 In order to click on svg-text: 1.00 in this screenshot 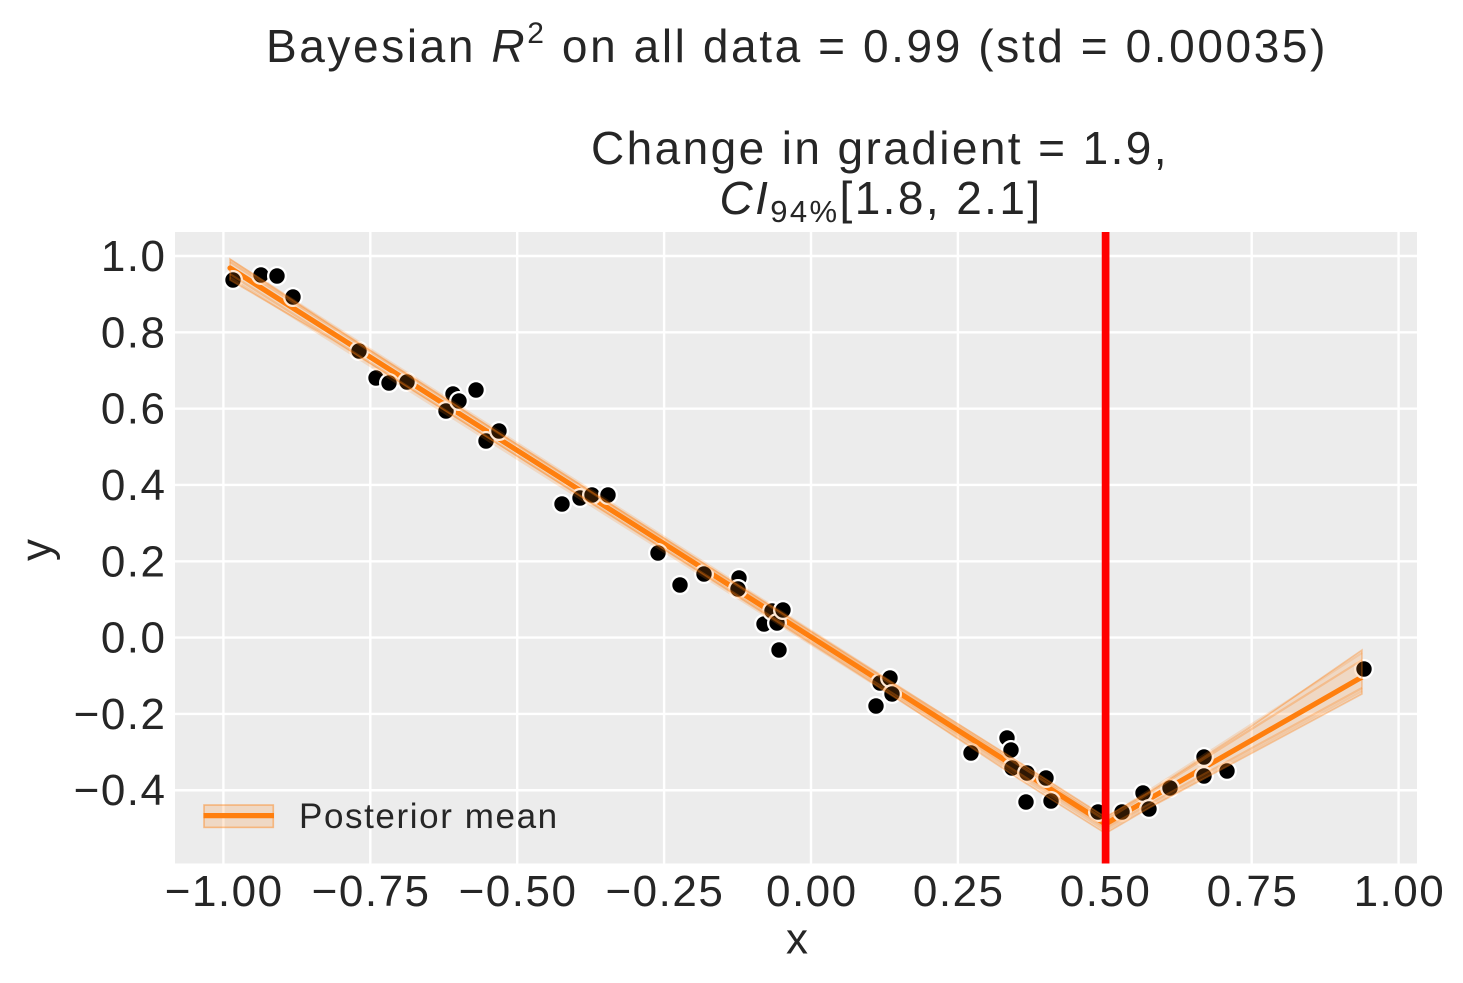, I will do `click(1400, 891)`.